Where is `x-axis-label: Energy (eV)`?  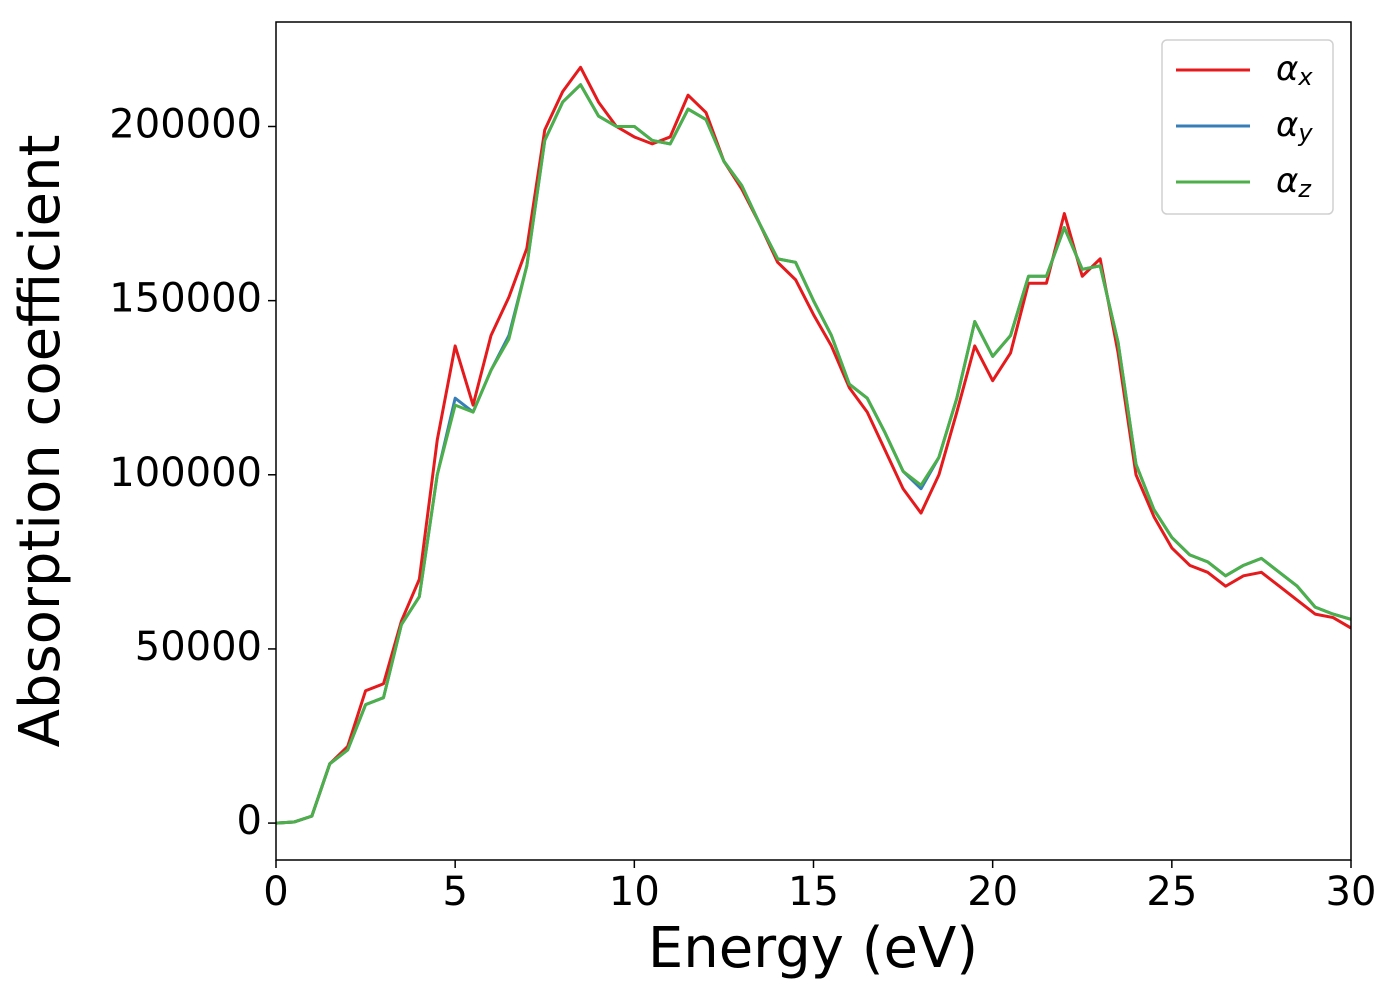 x-axis-label: Energy (eV) is located at coordinates (813, 948).